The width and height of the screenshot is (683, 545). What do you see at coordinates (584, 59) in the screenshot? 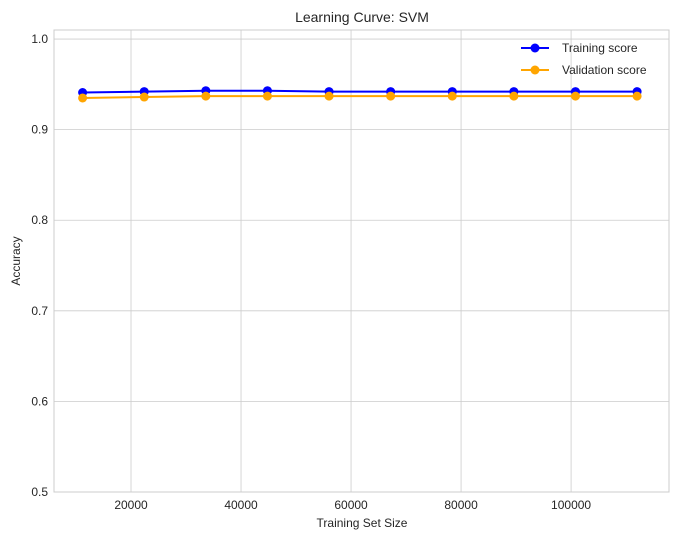
I see `legend: Training score Validation score` at bounding box center [584, 59].